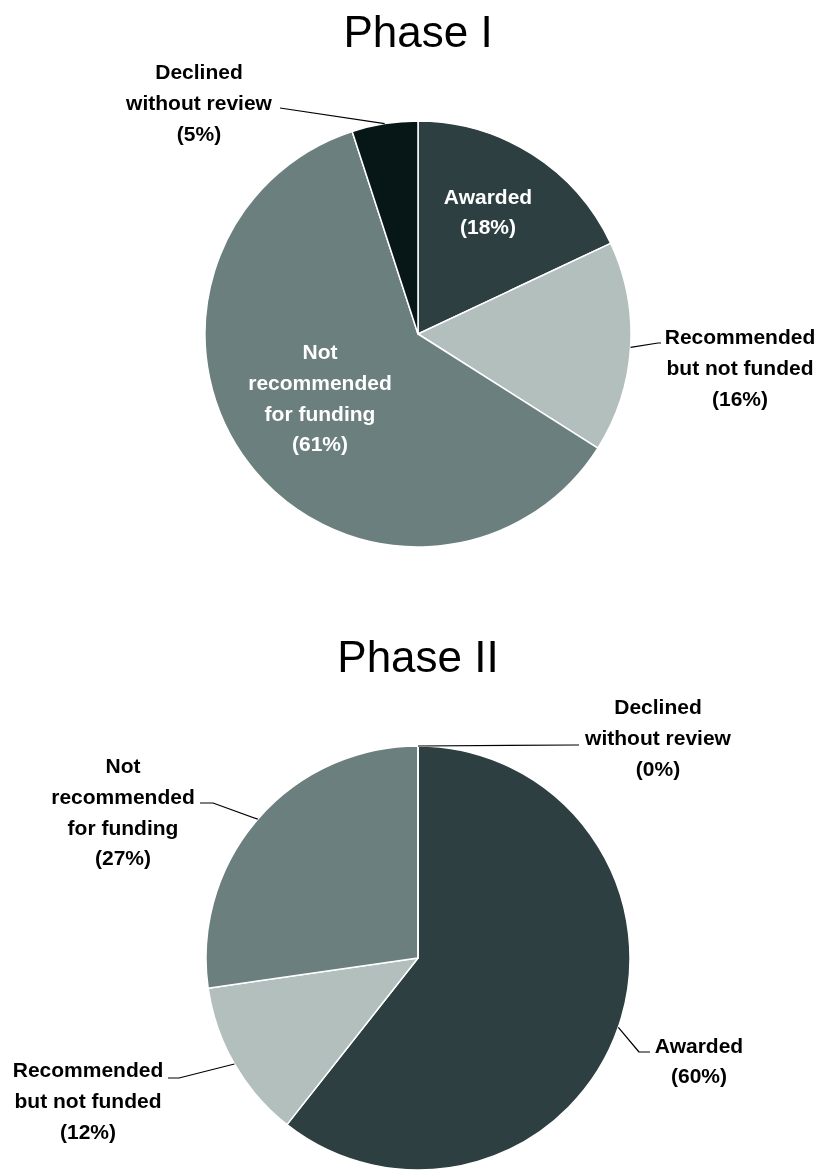  What do you see at coordinates (699, 1075) in the screenshot?
I see `data-label: (60%)` at bounding box center [699, 1075].